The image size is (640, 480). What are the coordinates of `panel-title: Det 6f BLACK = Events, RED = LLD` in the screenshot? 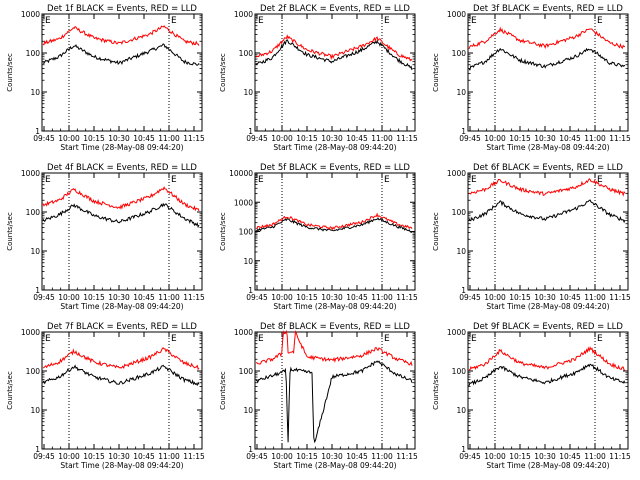 It's located at (548, 168).